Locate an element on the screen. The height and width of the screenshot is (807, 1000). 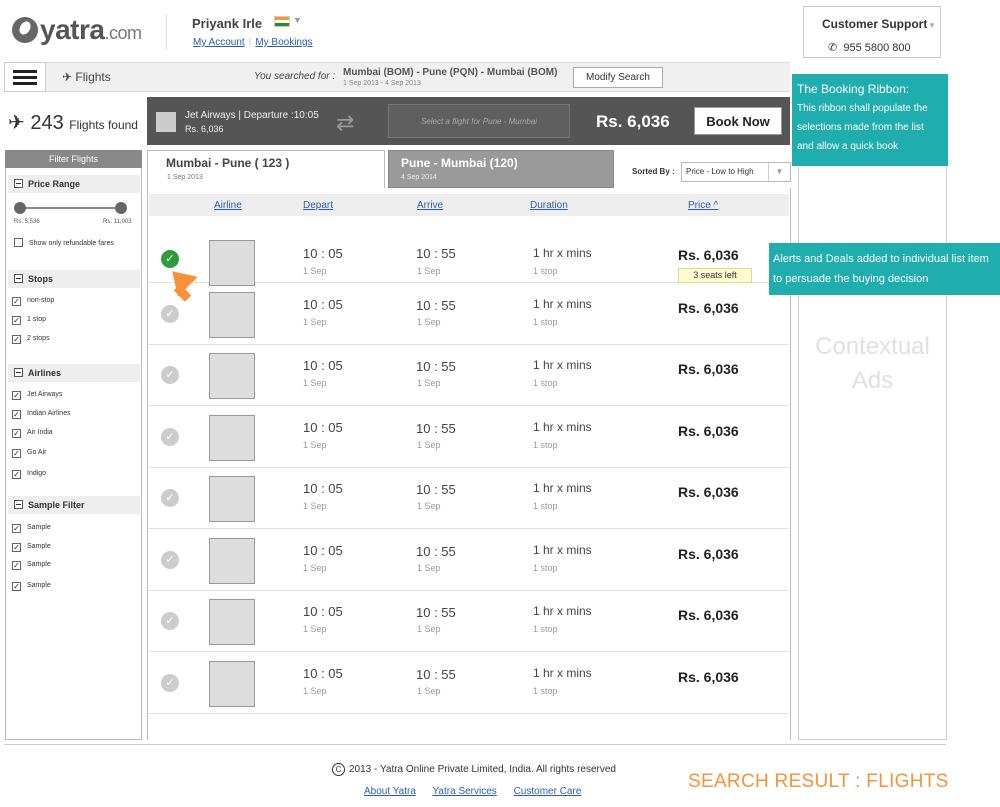
filter-section-sample: Sample Filter is located at coordinates (74, 505).